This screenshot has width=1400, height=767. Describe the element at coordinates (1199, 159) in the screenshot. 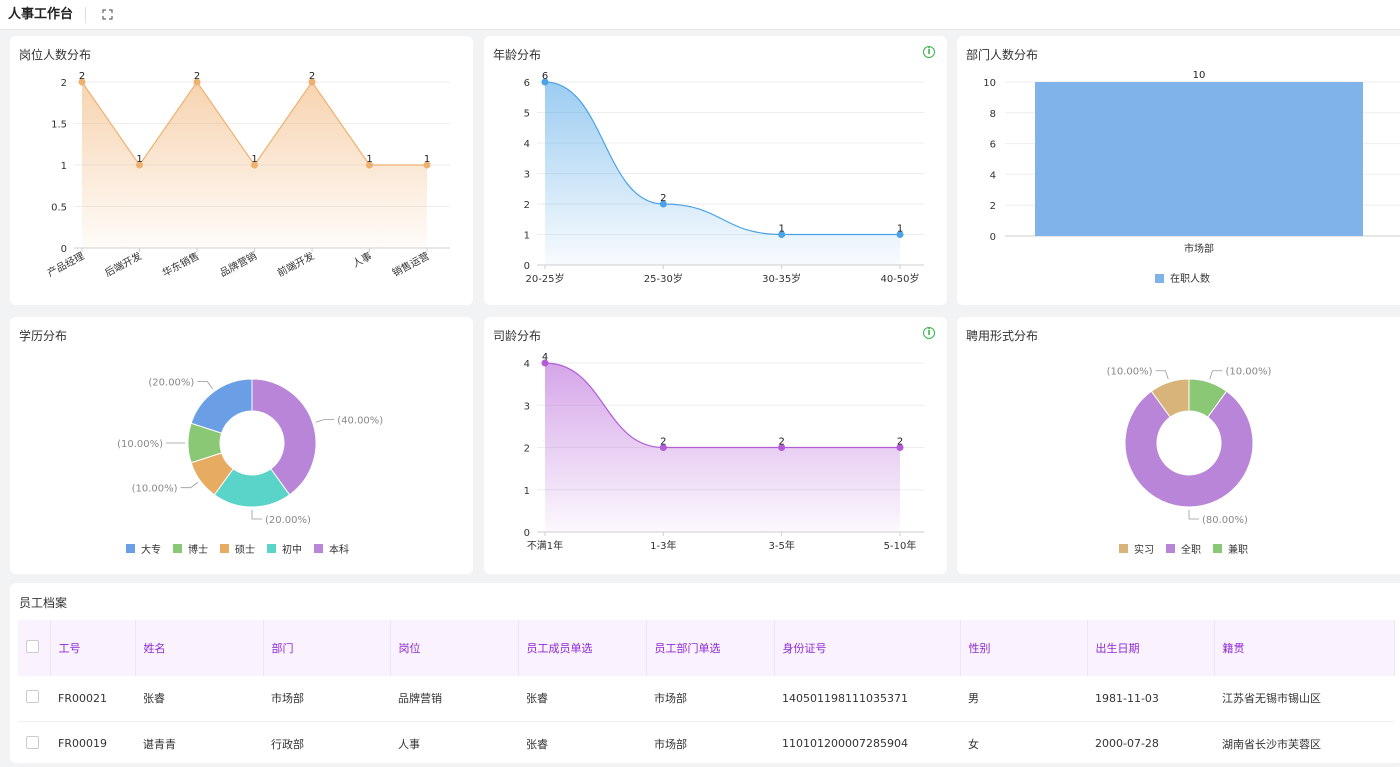

I see `bar` at that location.